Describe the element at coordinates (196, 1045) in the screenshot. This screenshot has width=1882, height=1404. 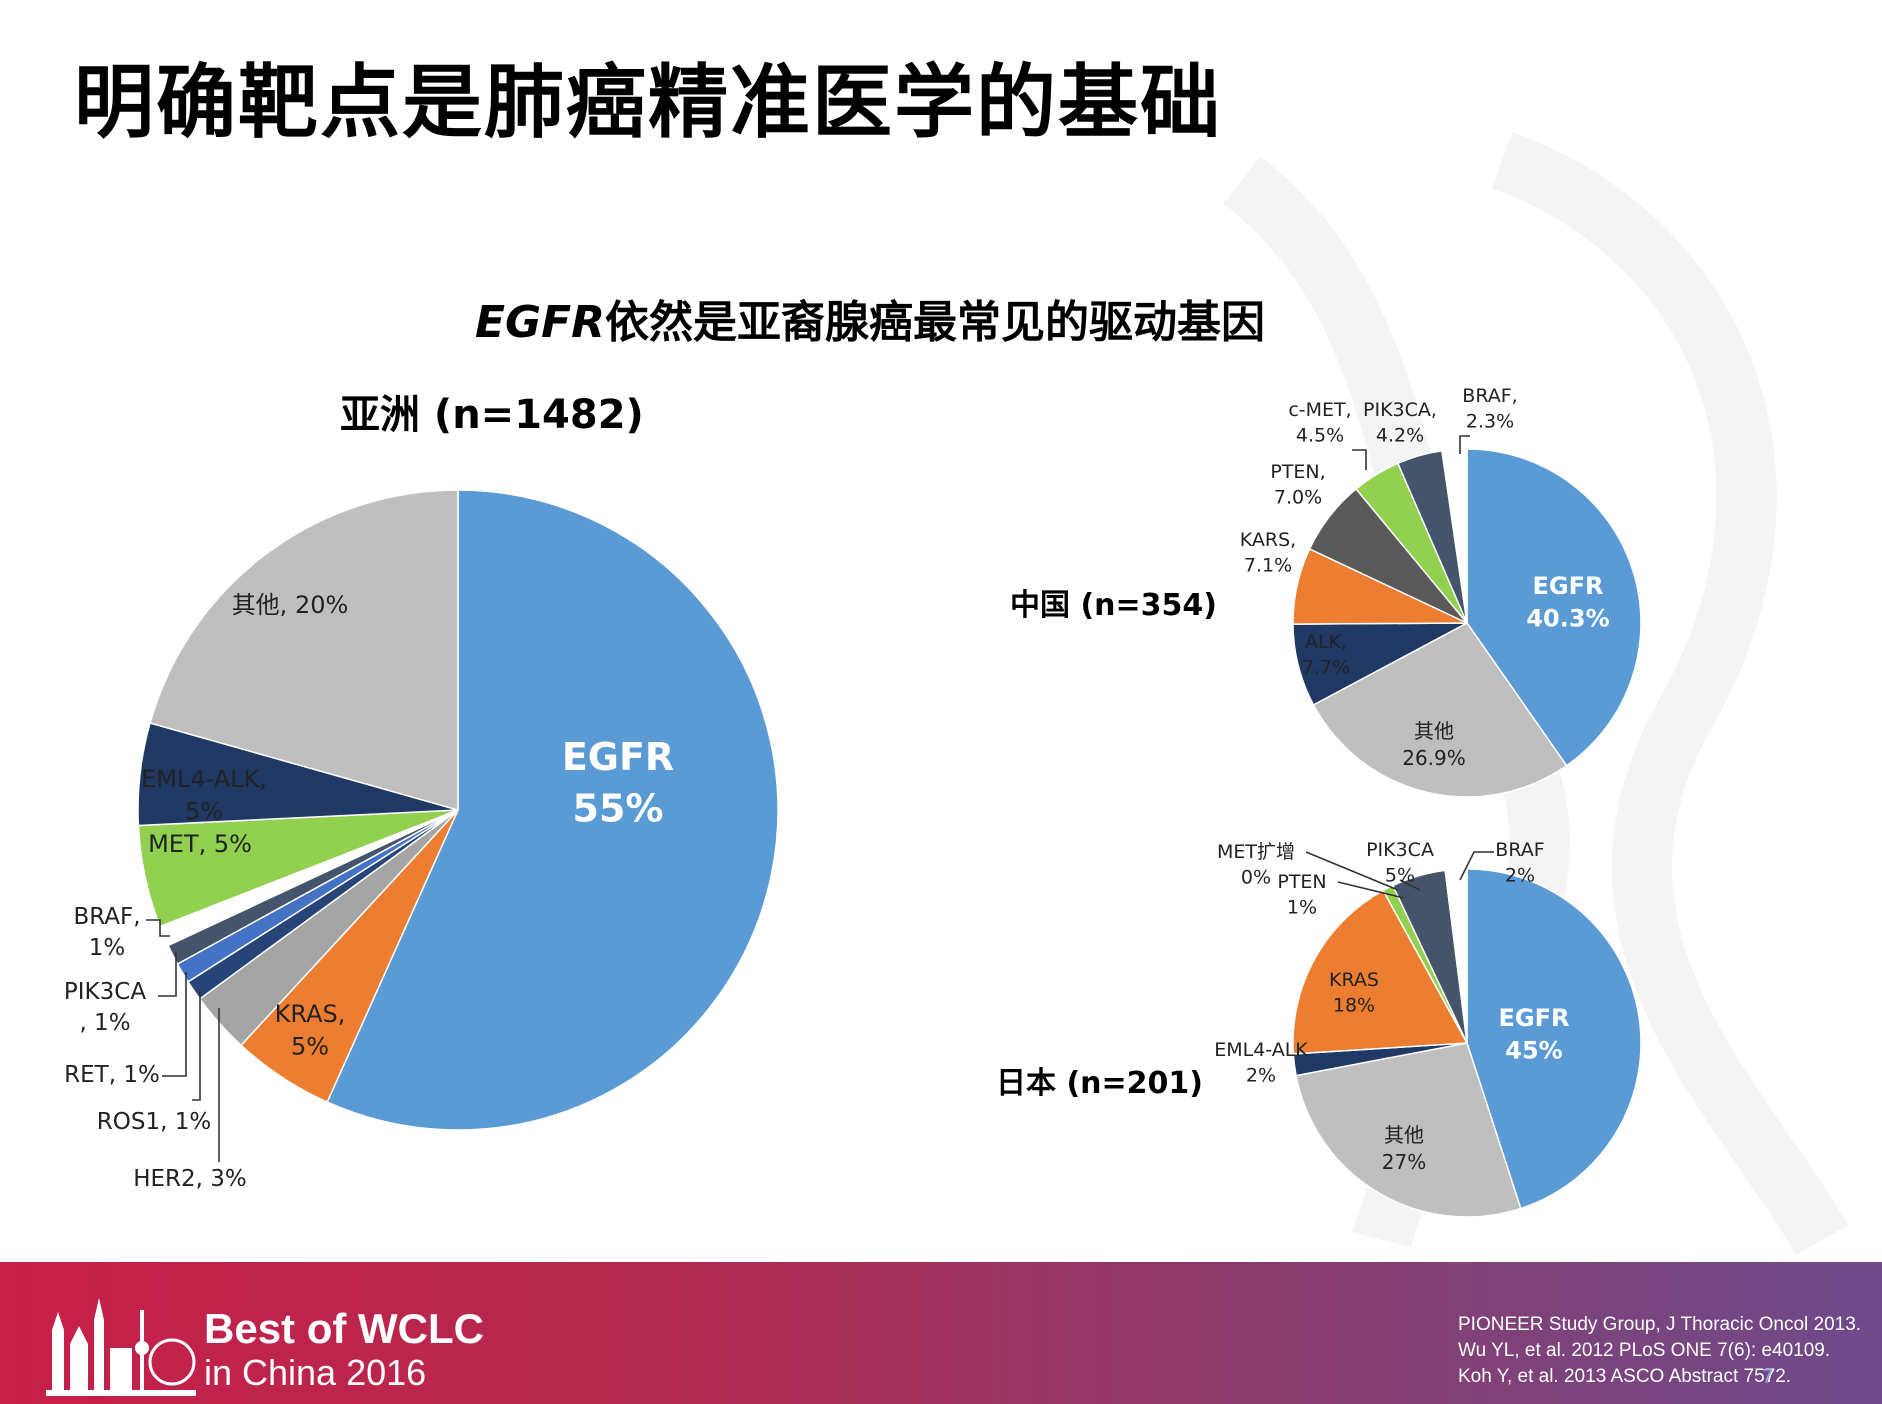
I see `leader-line-ros1` at that location.